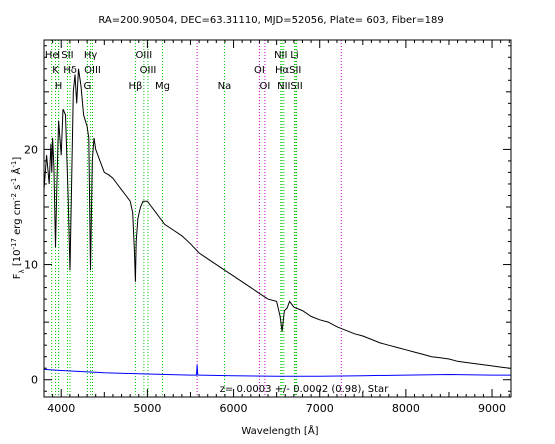 Image resolution: width=555 pixels, height=444 pixels. Describe the element at coordinates (70, 70) in the screenshot. I see `line-label: Hδ` at that location.